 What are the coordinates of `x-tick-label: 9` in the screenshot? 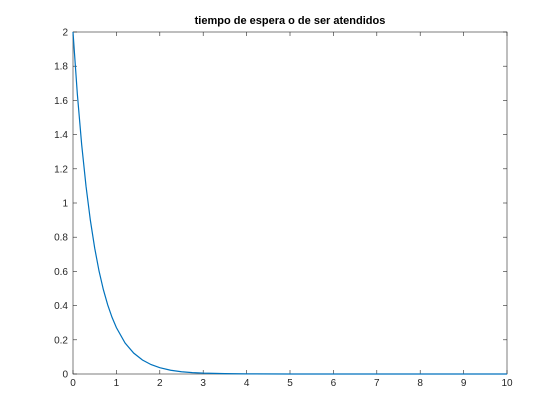 It's located at (464, 383).